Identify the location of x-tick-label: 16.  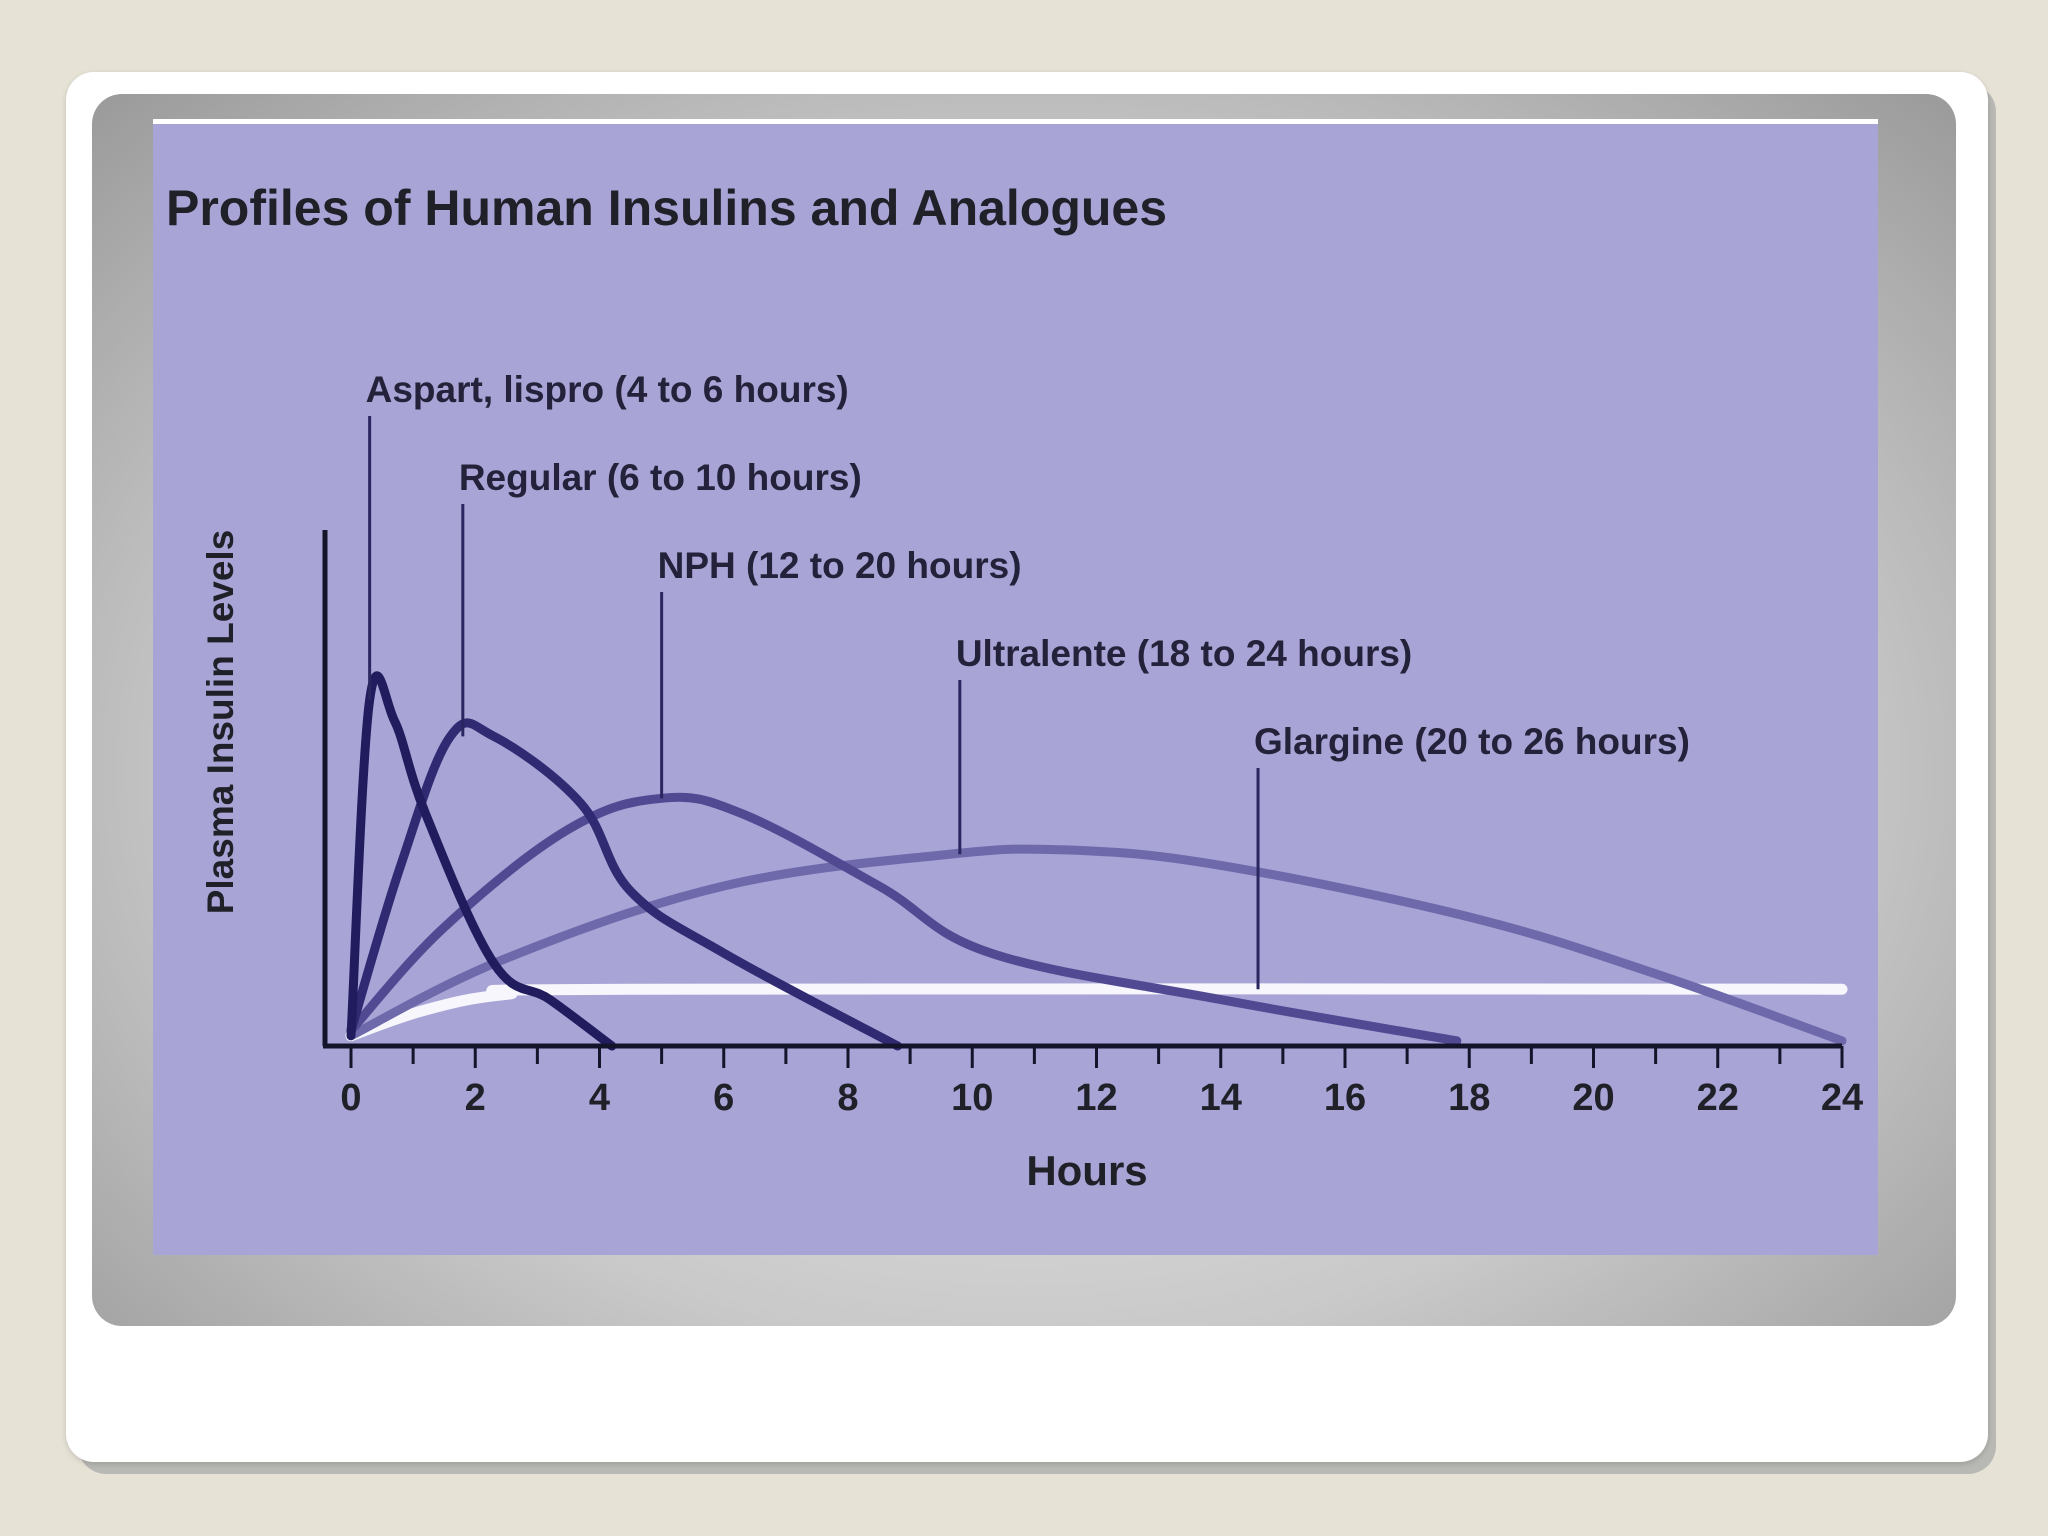
(1345, 1098).